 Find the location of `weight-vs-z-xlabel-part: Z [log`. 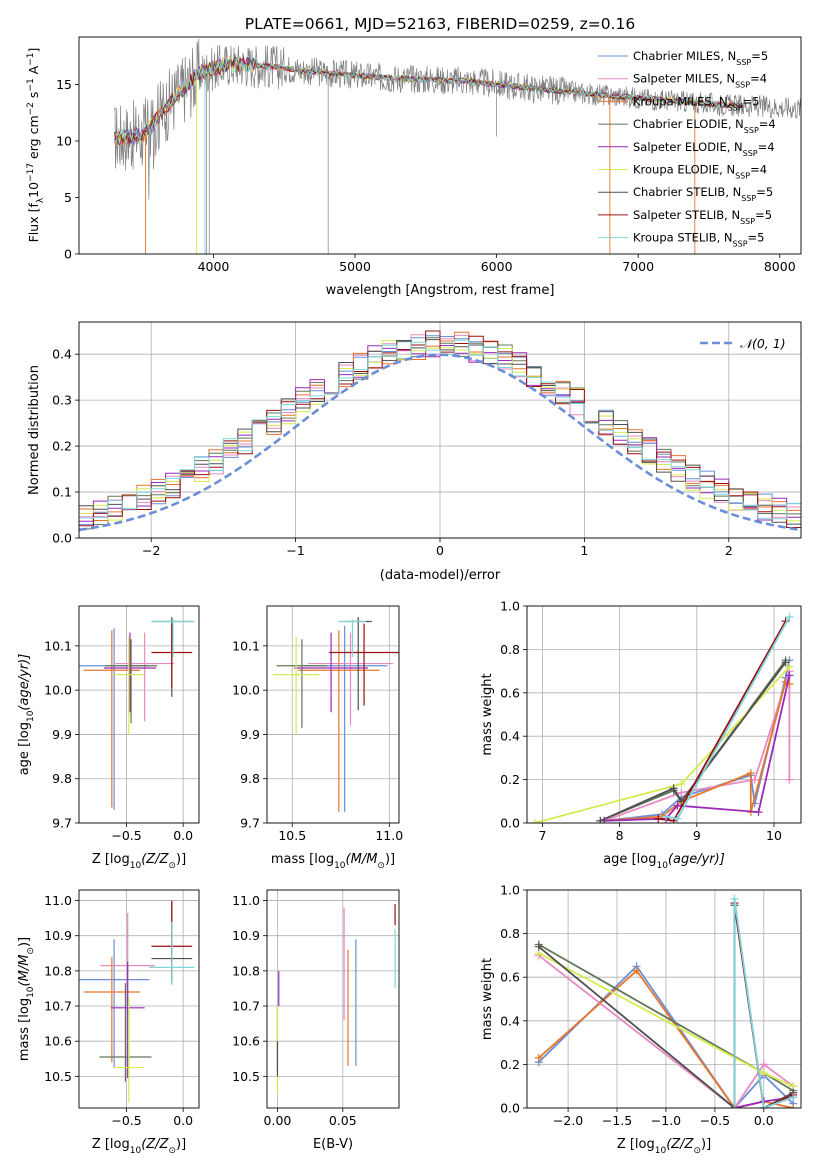

weight-vs-z-xlabel-part: Z [log is located at coordinates (636, 1144).